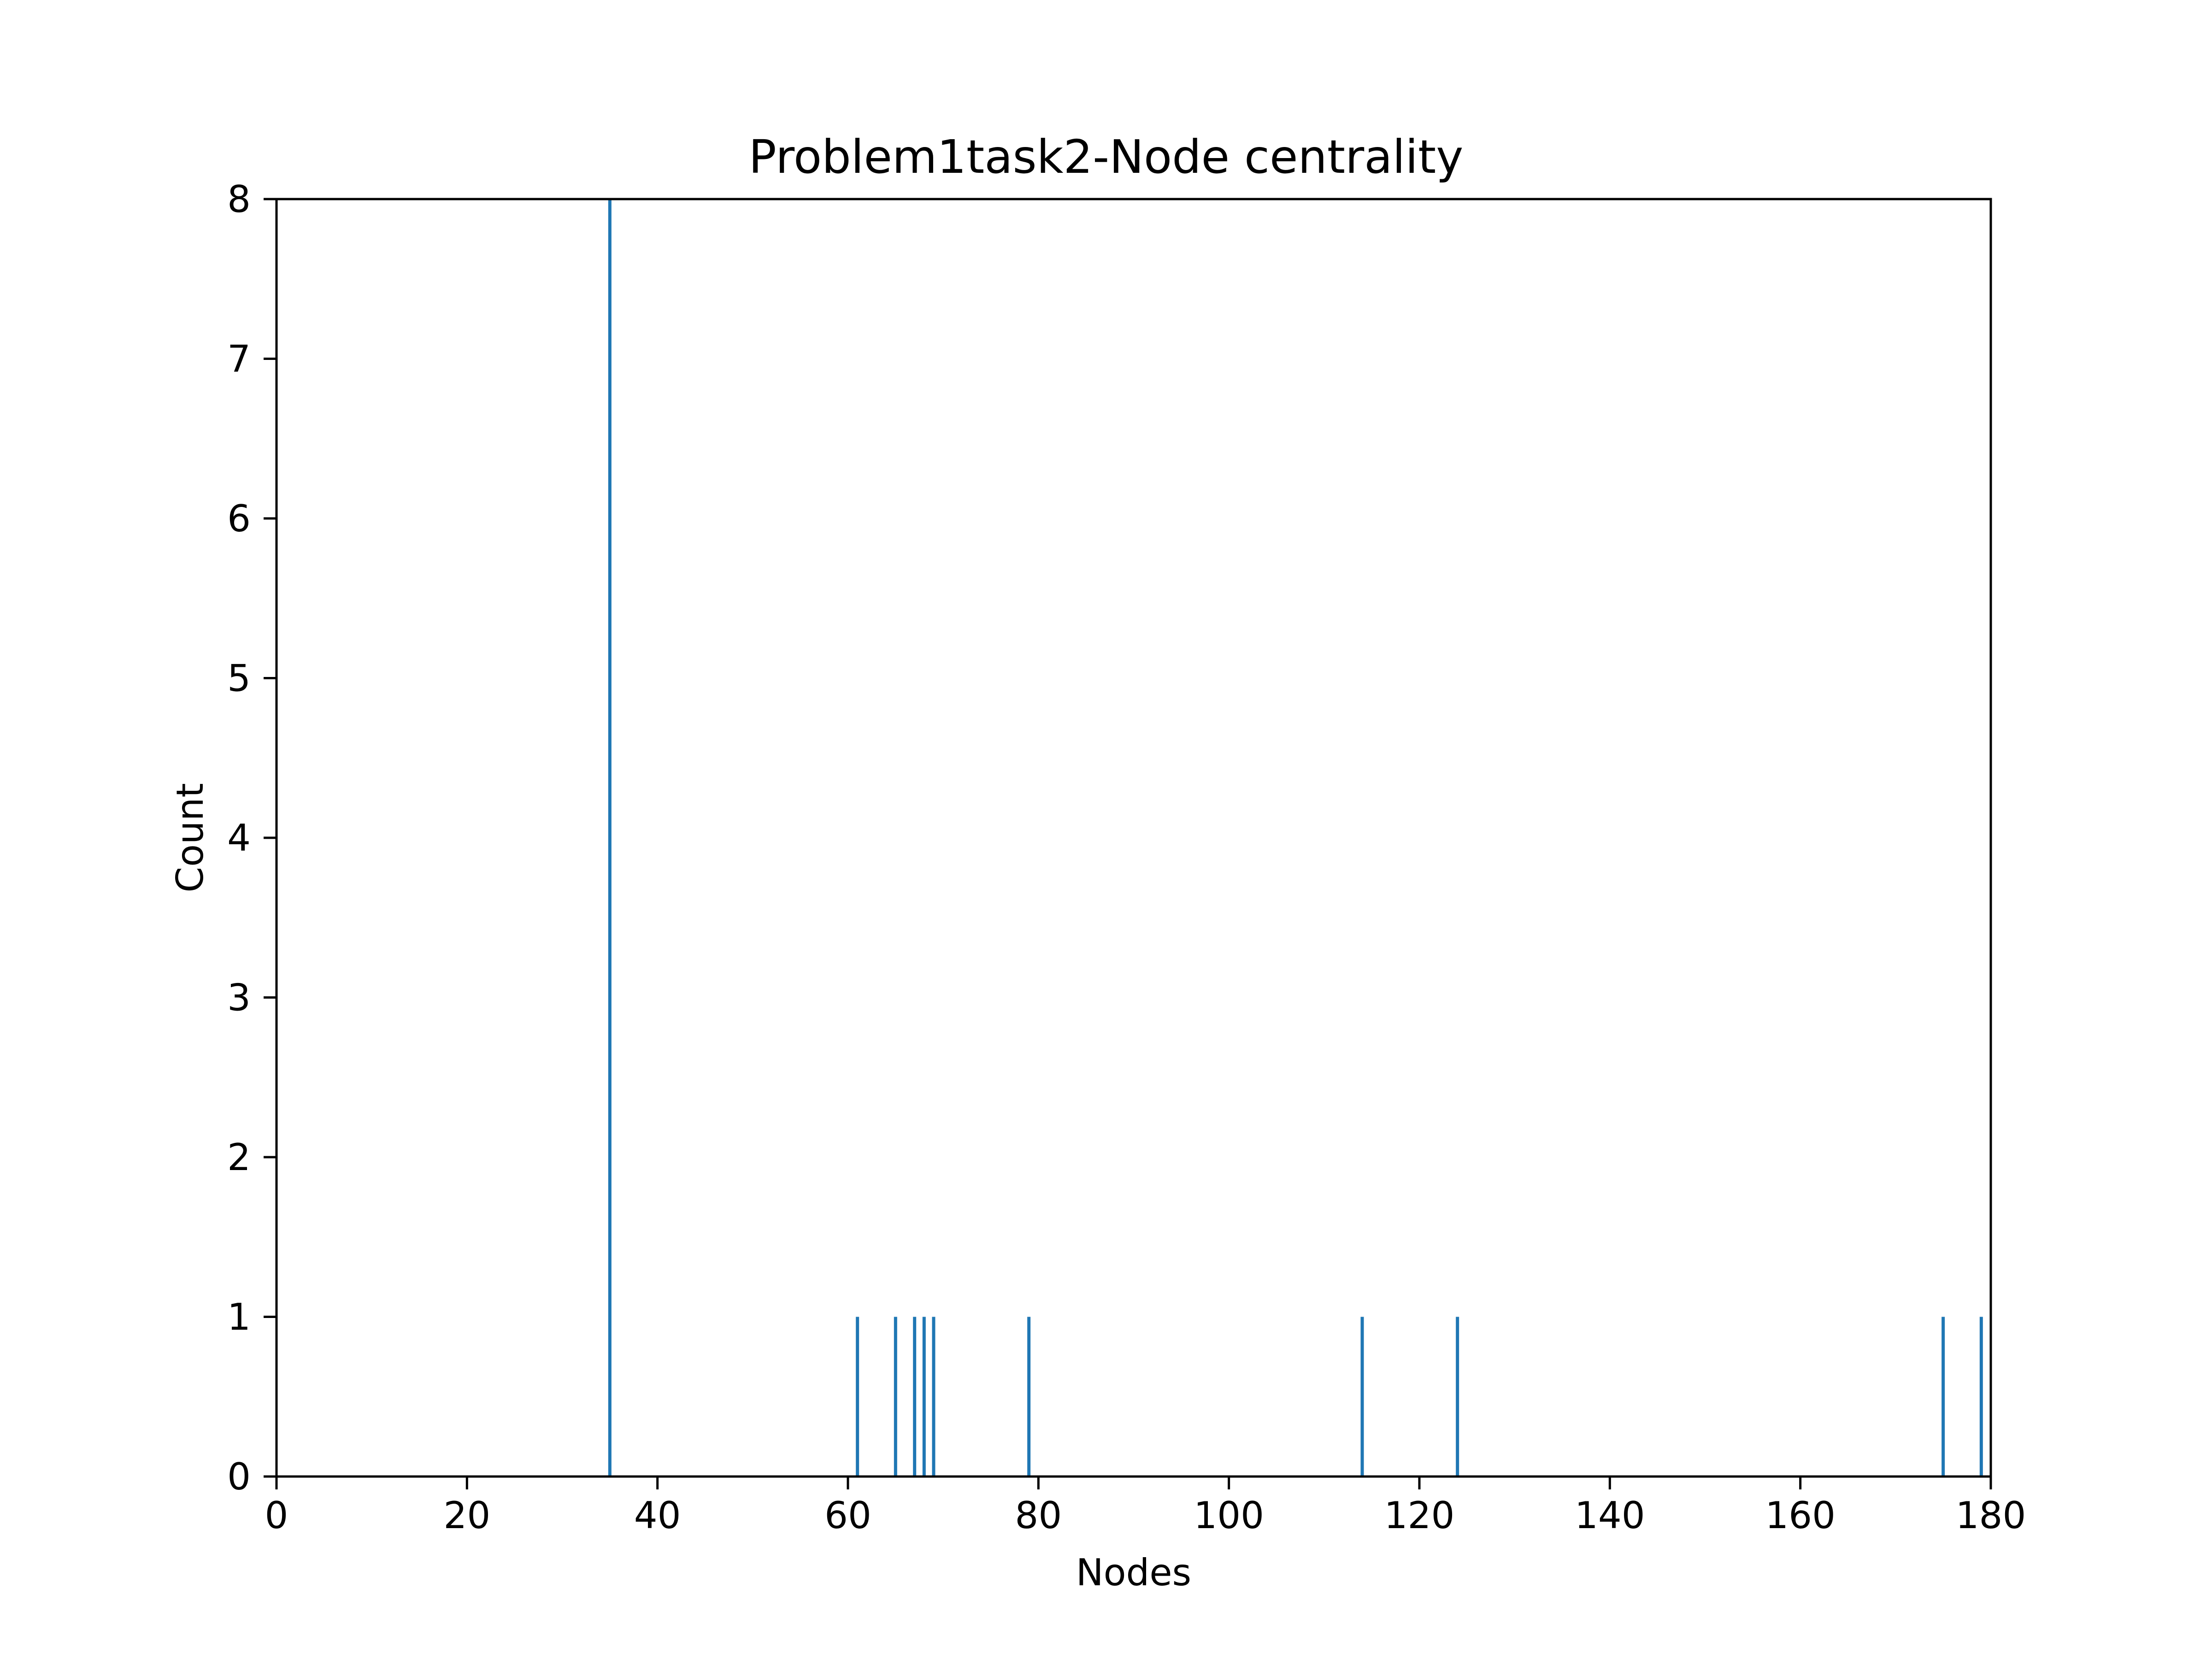  What do you see at coordinates (1229, 1515) in the screenshot?
I see `x-tick-label: 100` at bounding box center [1229, 1515].